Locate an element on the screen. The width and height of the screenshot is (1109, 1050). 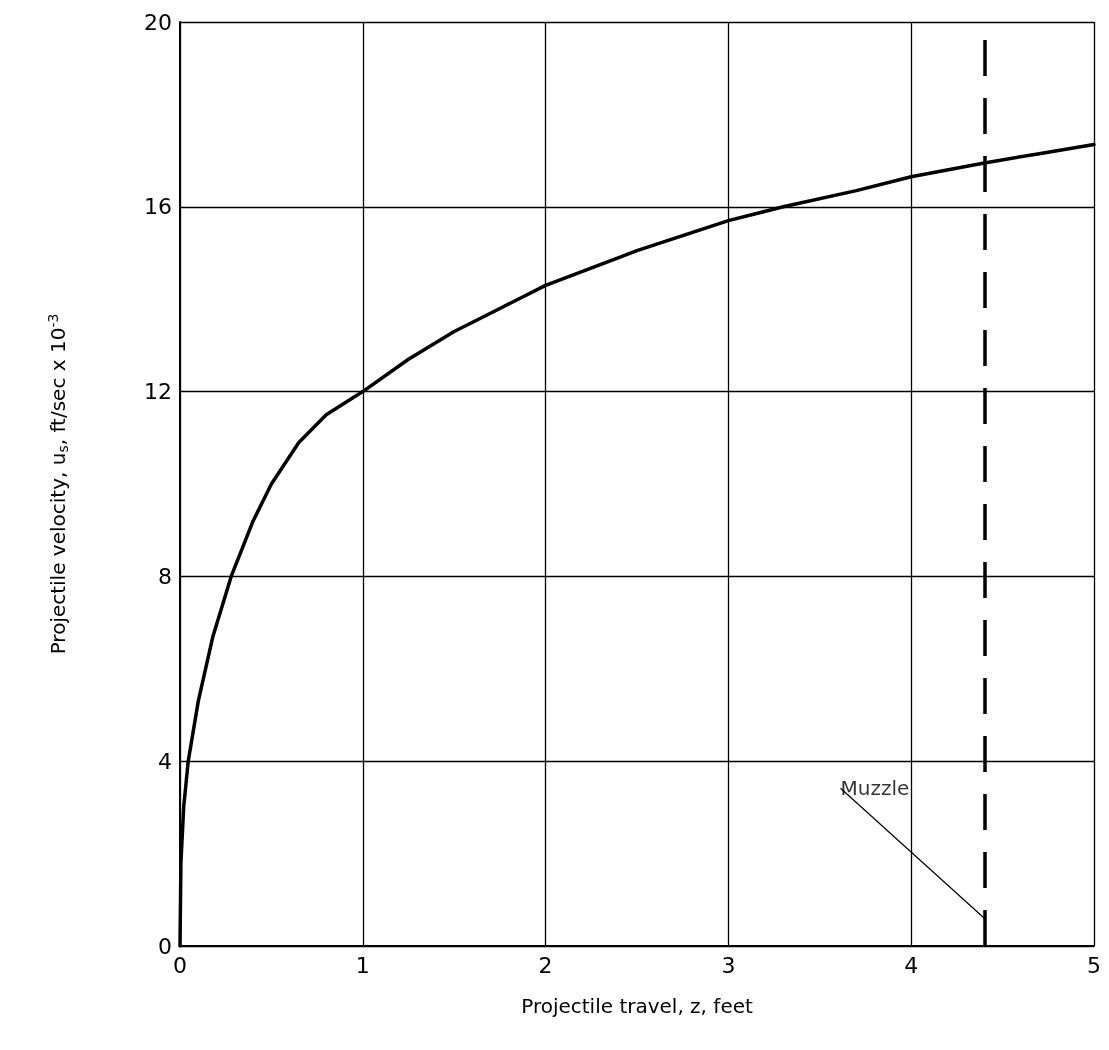
x-tick-label: 4 is located at coordinates (911, 965).